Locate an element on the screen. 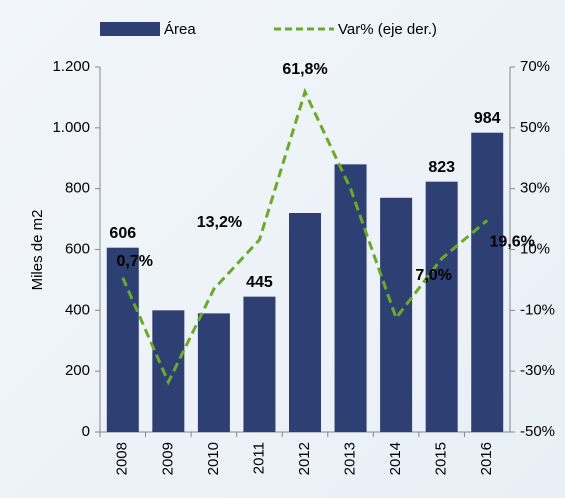 The height and width of the screenshot is (498, 565). x-tick-label: 2009 is located at coordinates (167, 458).